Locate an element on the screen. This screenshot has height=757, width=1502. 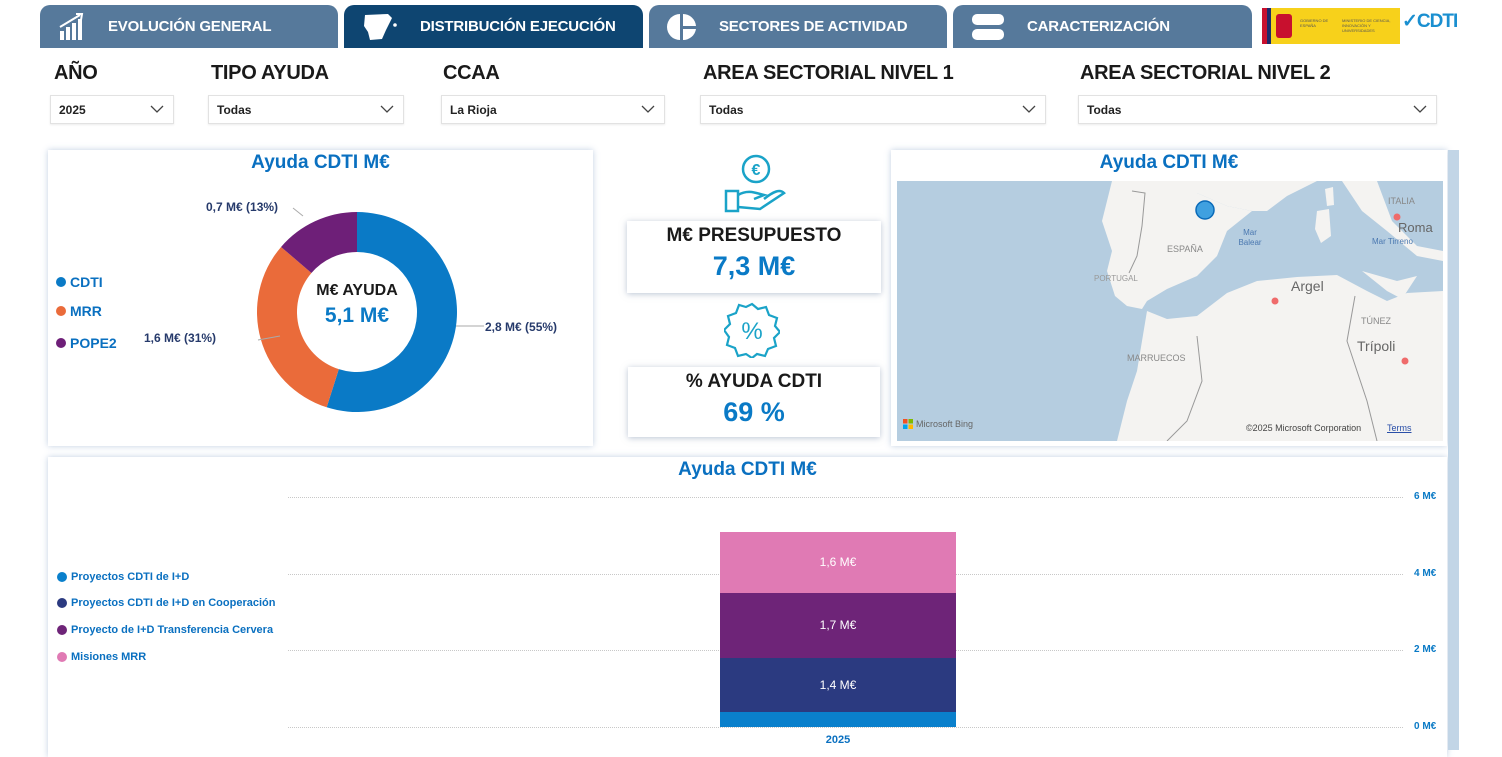
legend-item-cdti: CDTI is located at coordinates (79, 282).